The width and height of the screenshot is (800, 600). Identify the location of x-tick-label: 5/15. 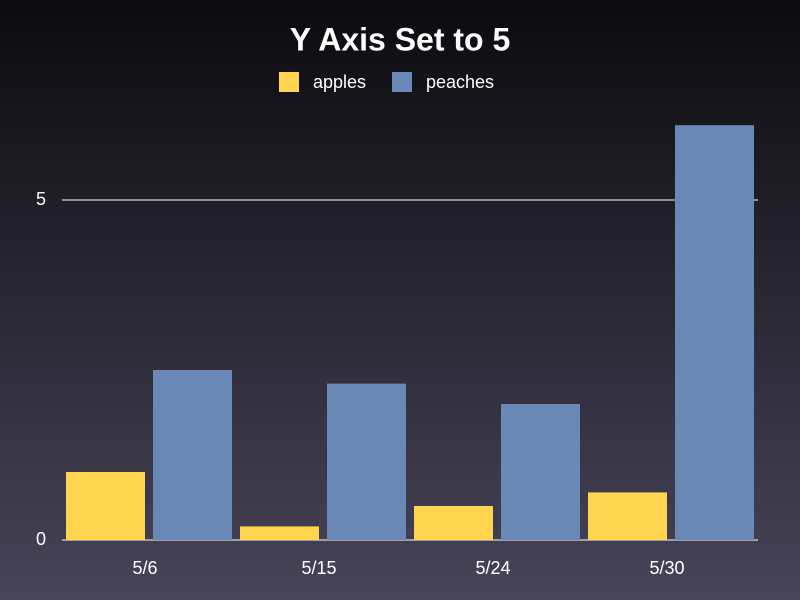
(318, 568).